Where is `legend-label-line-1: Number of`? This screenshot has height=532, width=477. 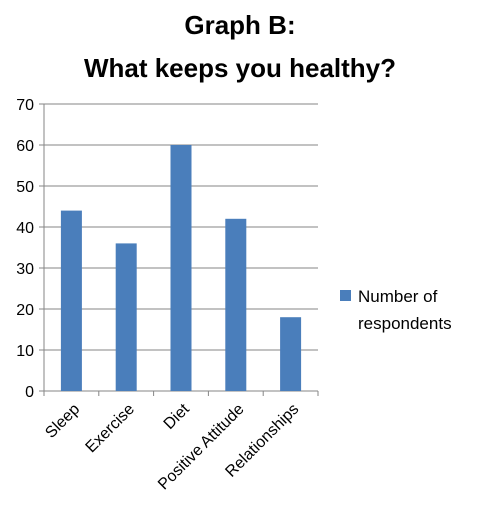 legend-label-line-1: Number of is located at coordinates (398, 296).